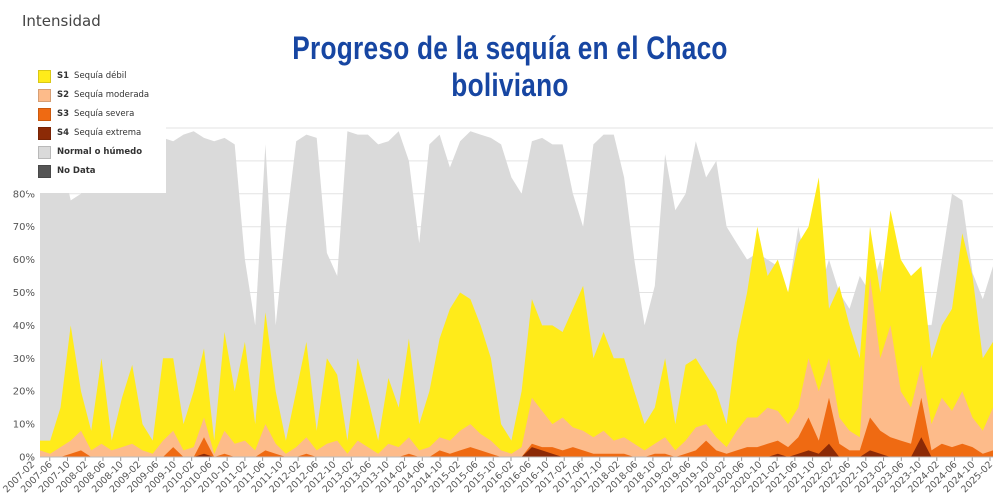 Image resolution: width=1000 pixels, height=500 pixels. I want to click on legend-item-nodata: No Data, so click(67, 171).